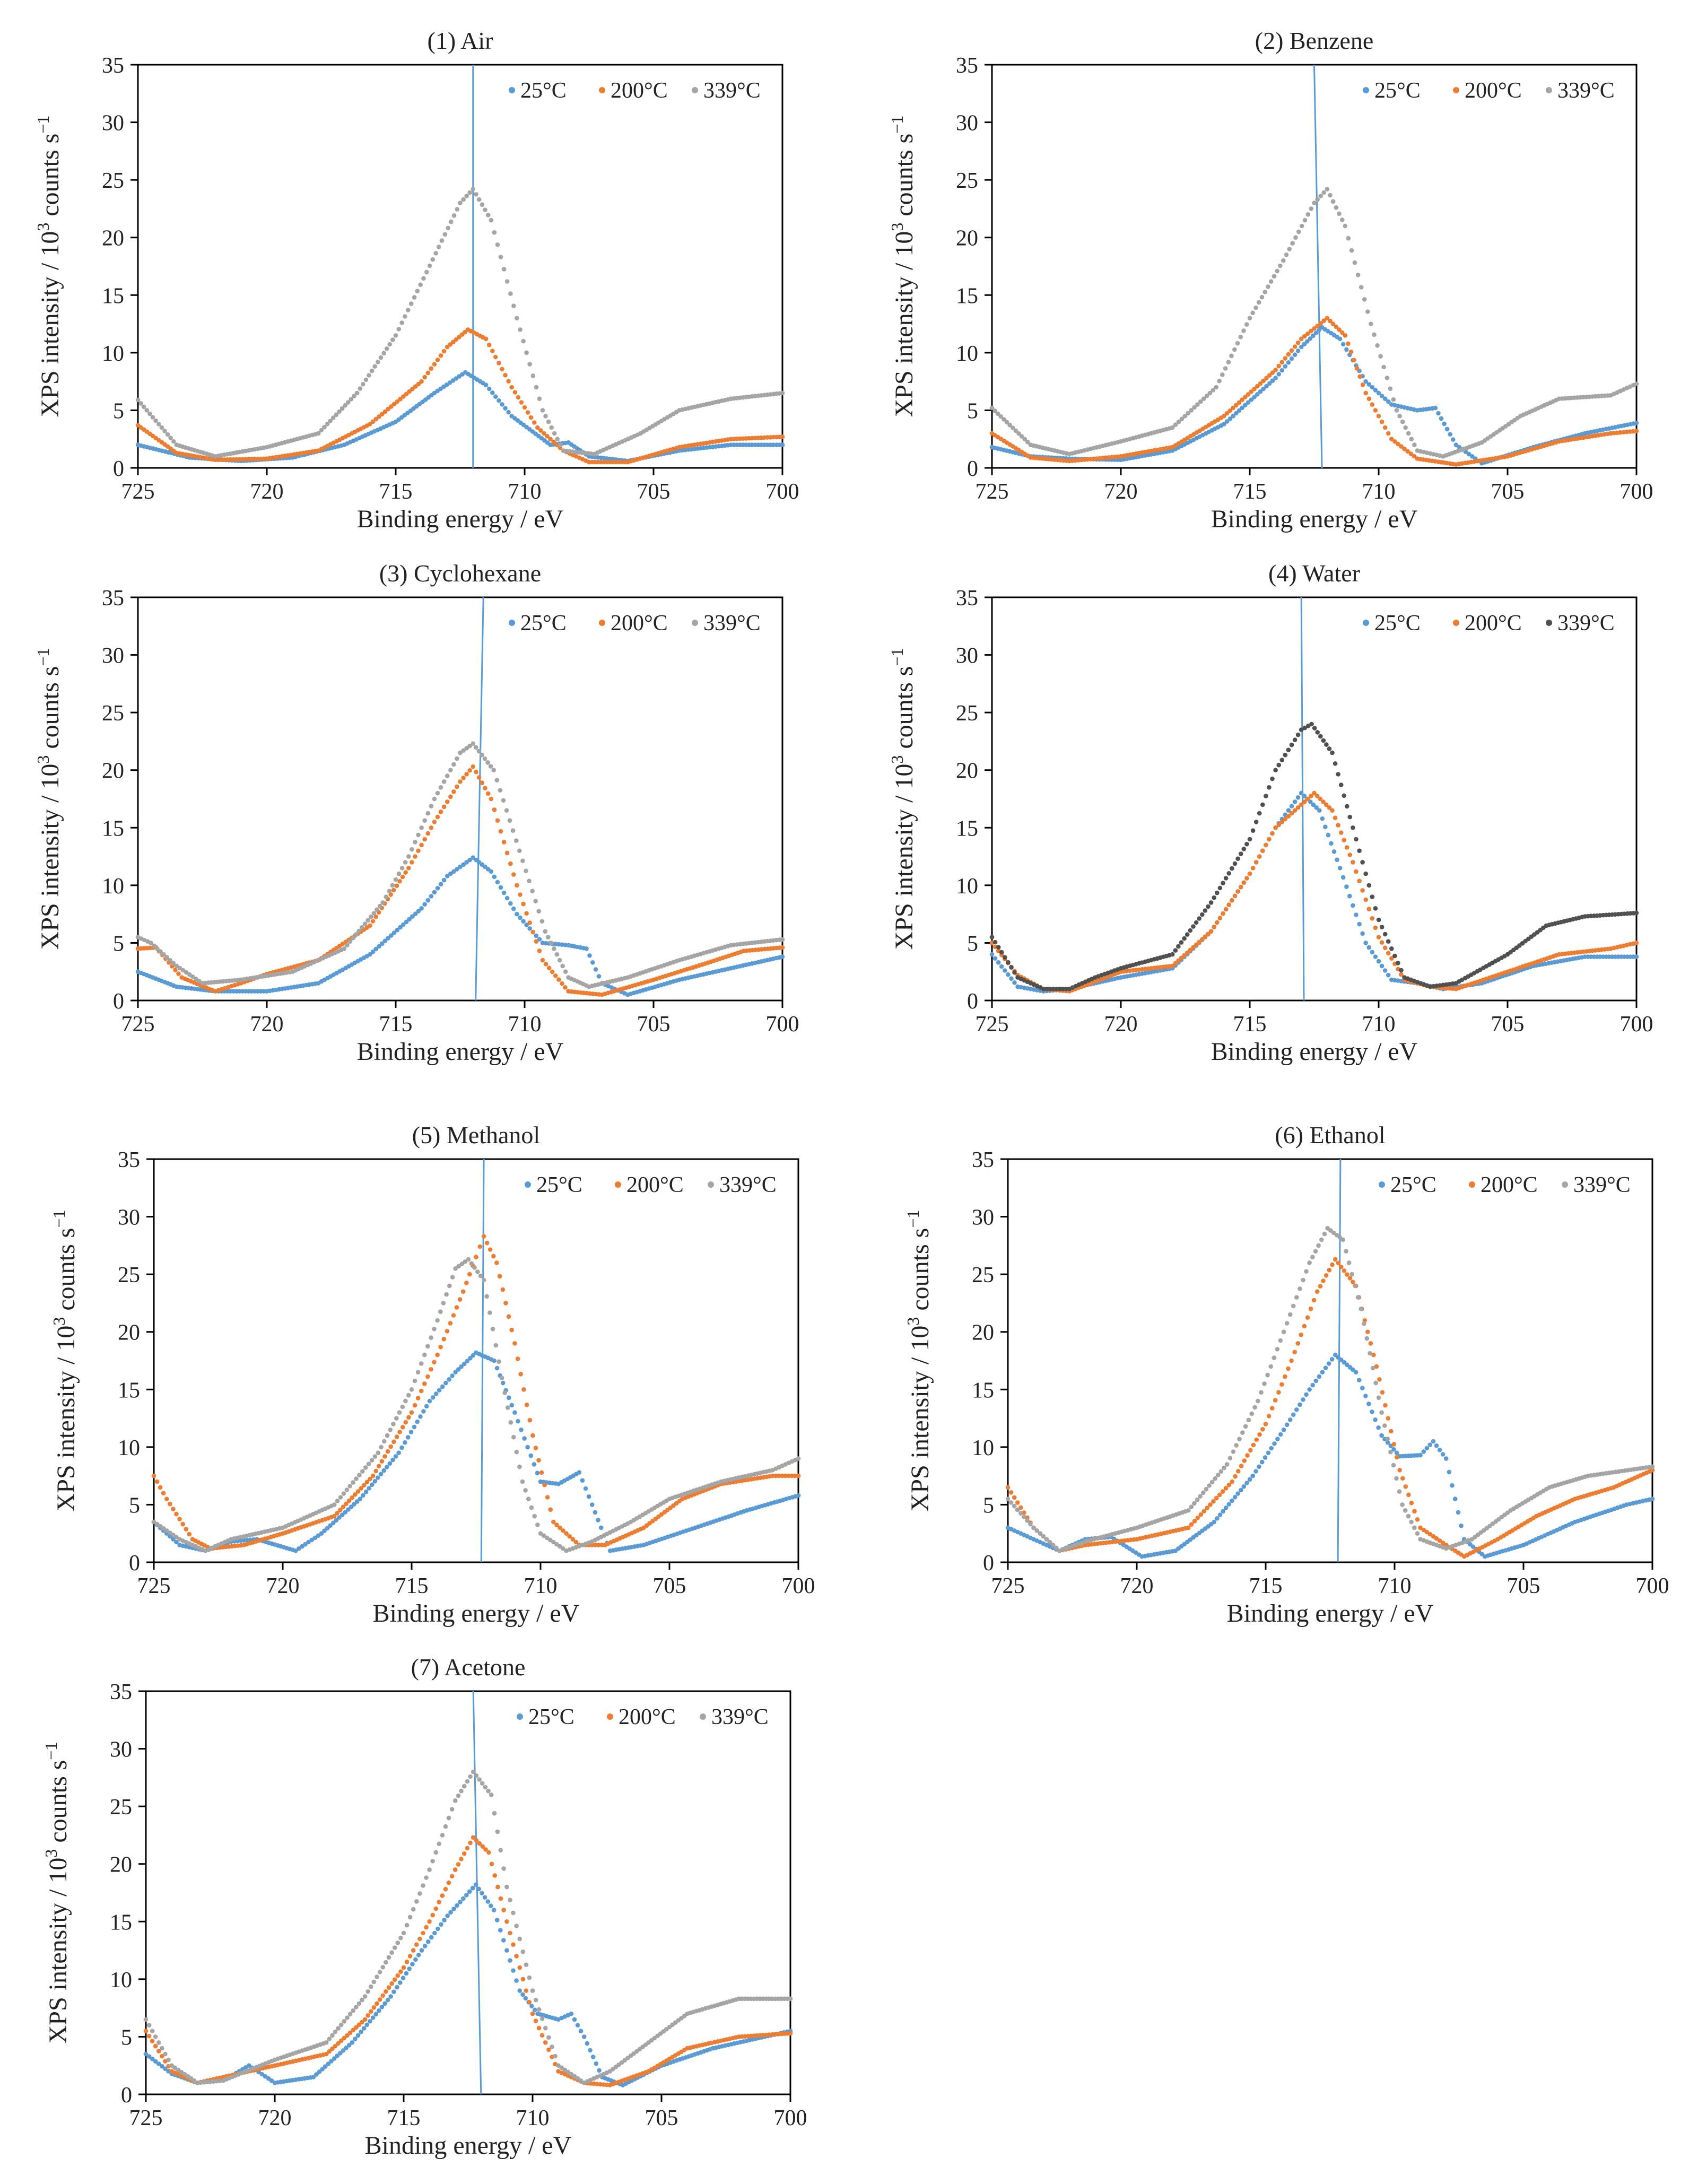 Image resolution: width=1698 pixels, height=2184 pixels. What do you see at coordinates (525, 1024) in the screenshot?
I see `x-tick-label: 710` at bounding box center [525, 1024].